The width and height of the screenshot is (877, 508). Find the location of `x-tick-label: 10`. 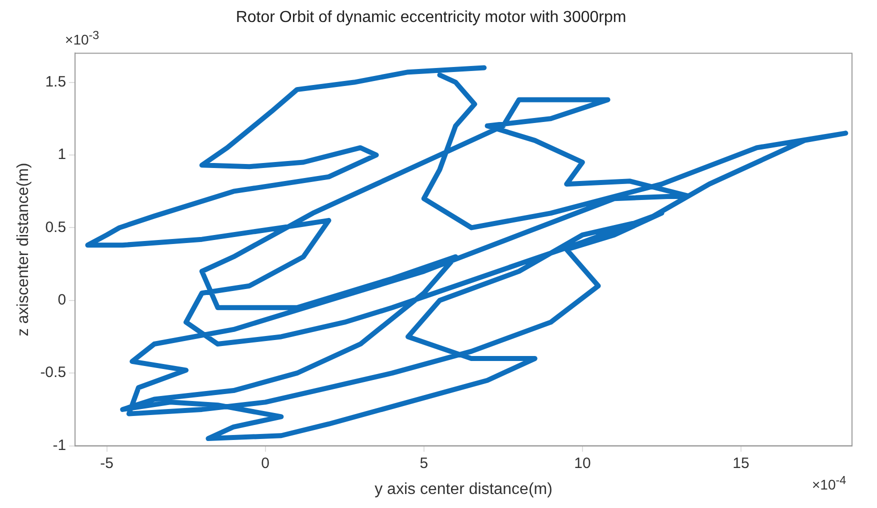

x-tick-label: 10 is located at coordinates (582, 463).